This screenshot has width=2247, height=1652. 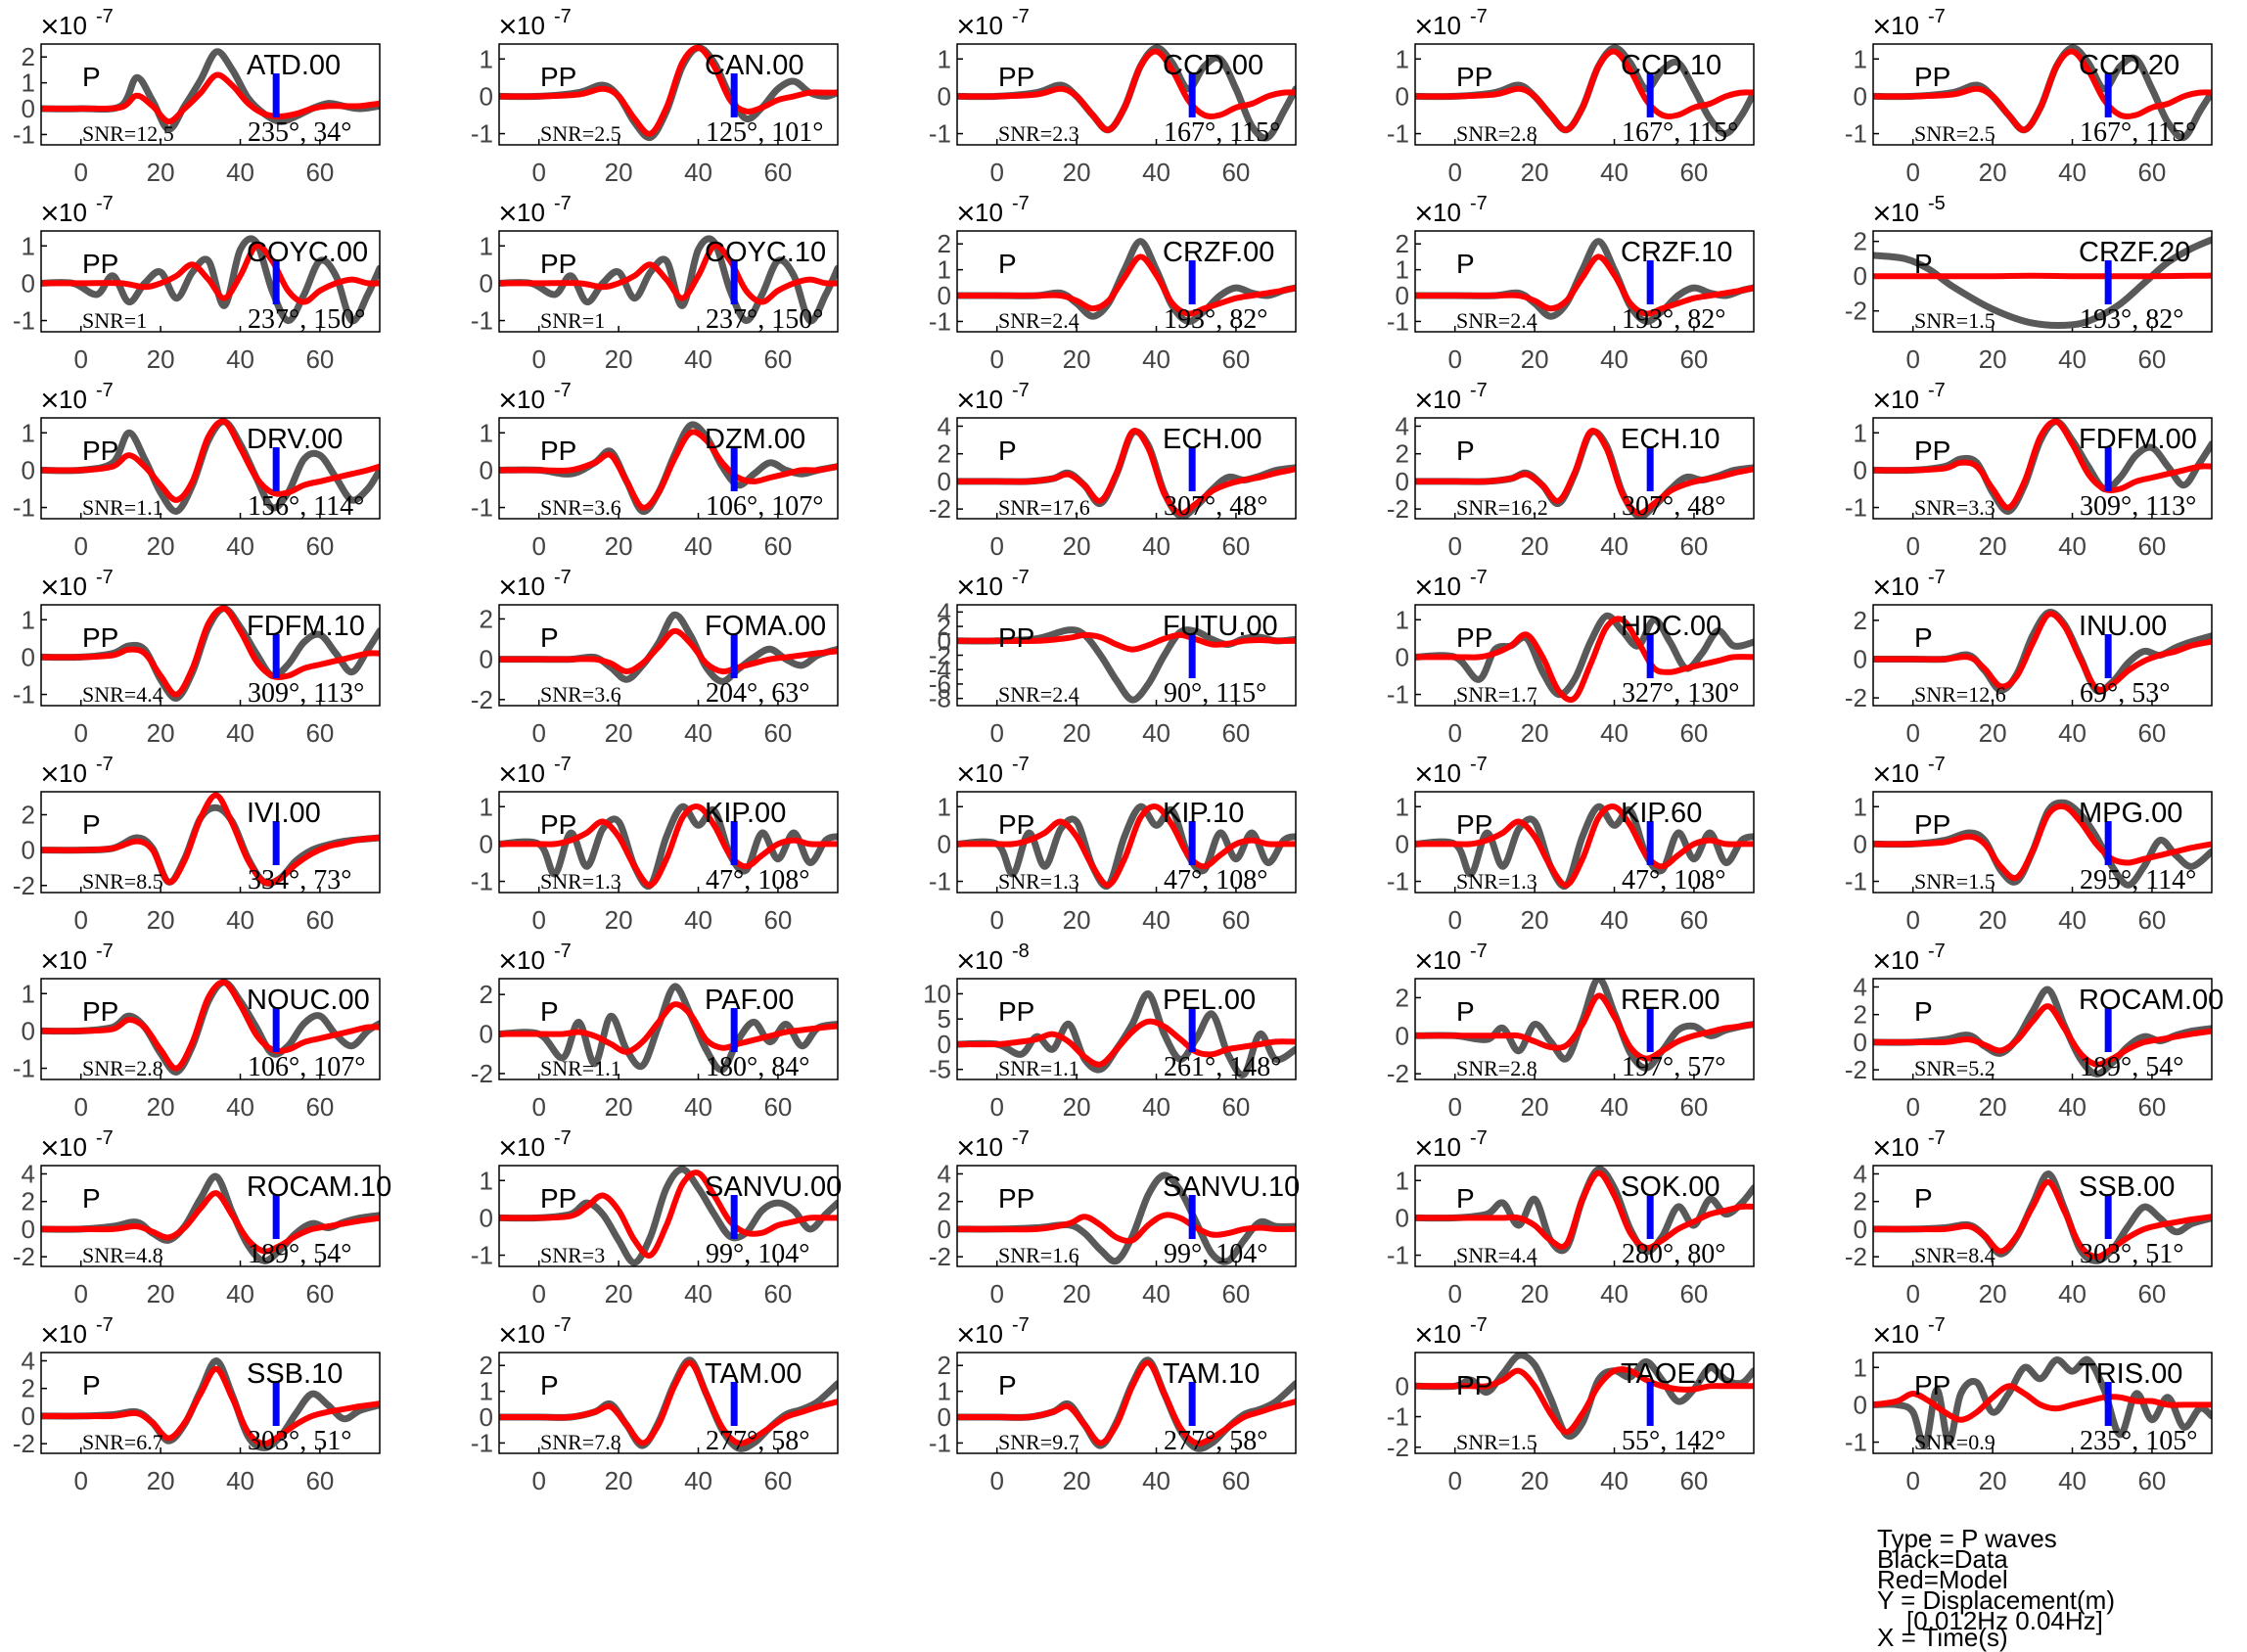 I want to click on azimuth-distance-label: 235°, 34°, so click(x=299, y=132).